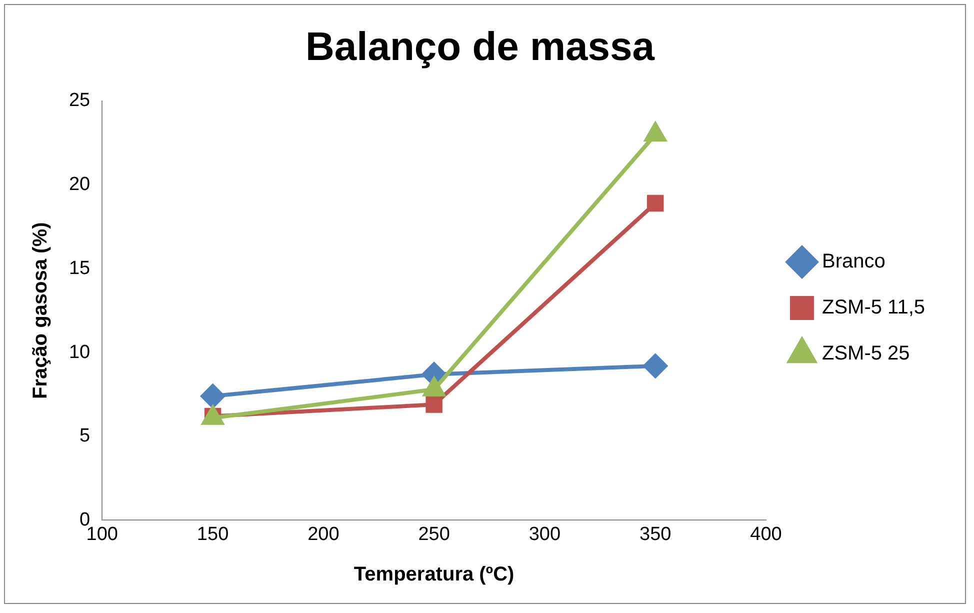 Image resolution: width=974 pixels, height=613 pixels. I want to click on x-tick-label: 250, so click(434, 534).